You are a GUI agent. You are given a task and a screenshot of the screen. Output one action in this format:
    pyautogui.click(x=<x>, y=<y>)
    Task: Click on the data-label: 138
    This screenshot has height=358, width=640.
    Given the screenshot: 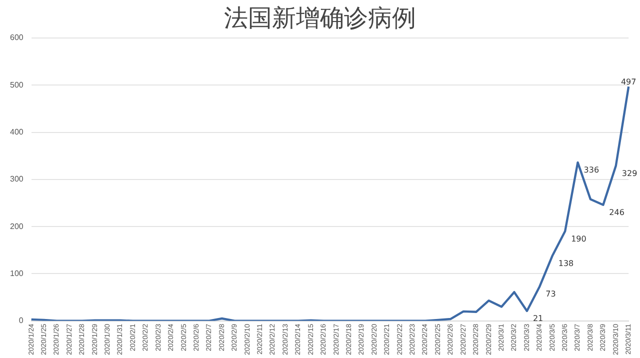 What is the action you would take?
    pyautogui.click(x=566, y=263)
    